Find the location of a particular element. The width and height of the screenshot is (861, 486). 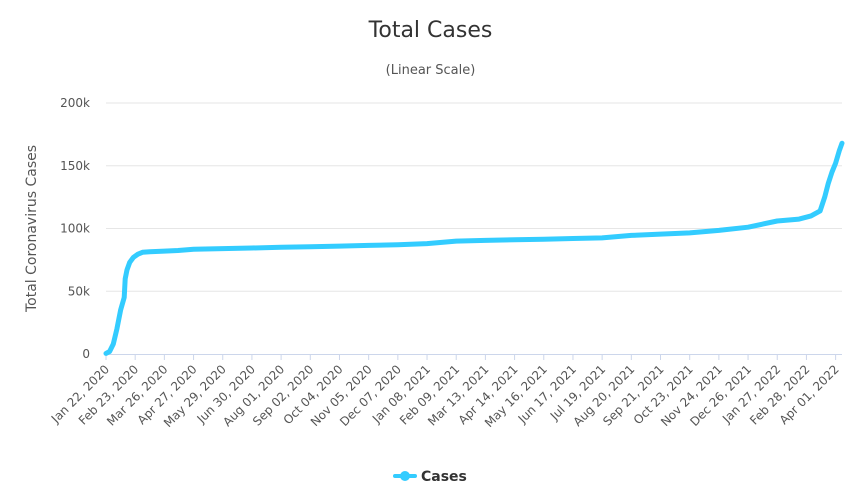

legend-series-marker is located at coordinates (405, 476).